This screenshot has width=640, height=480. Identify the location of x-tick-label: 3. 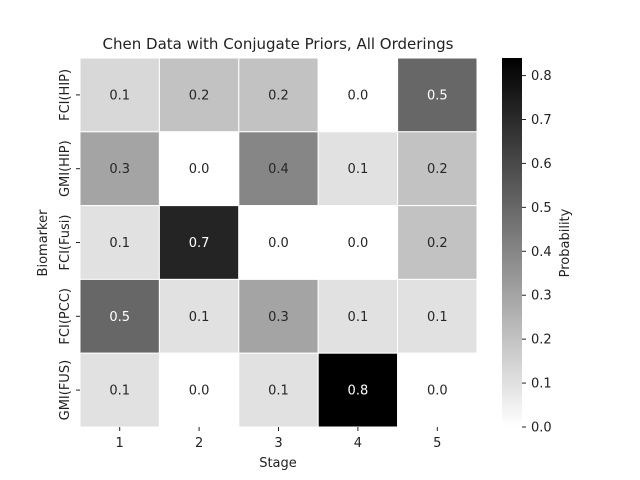
(278, 443).